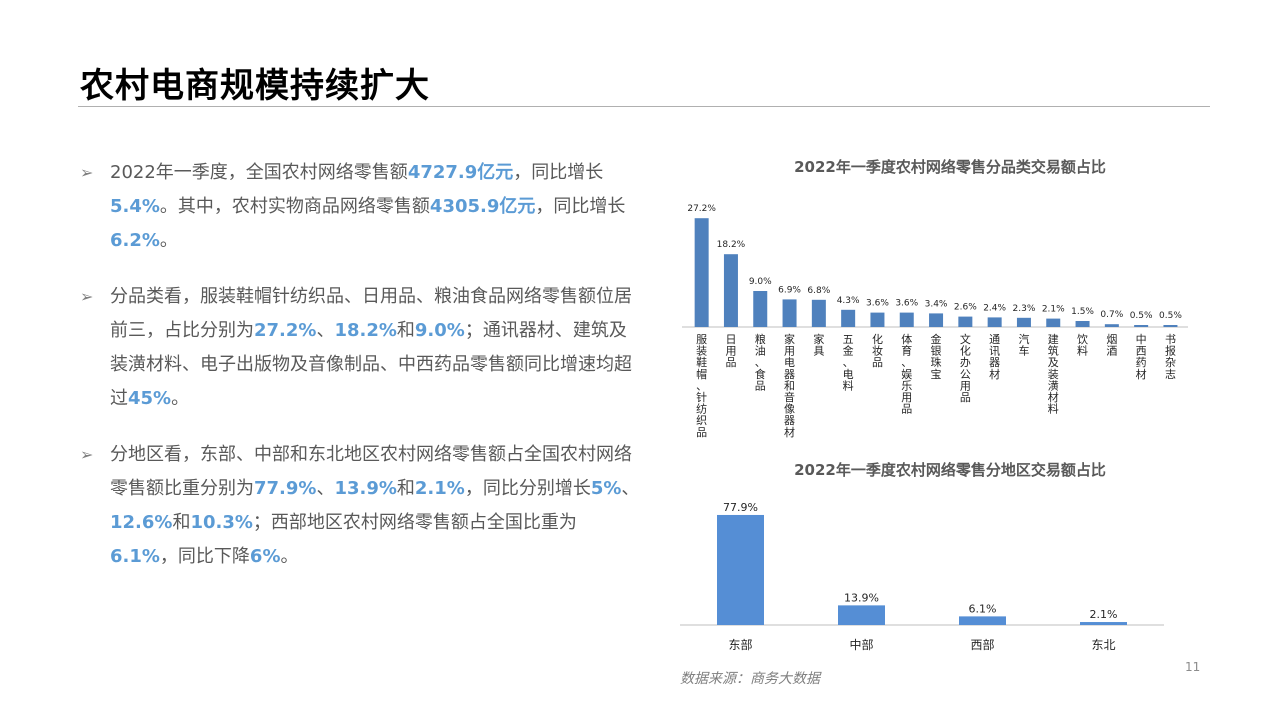  Describe the element at coordinates (701, 386) in the screenshot. I see `category-label: 服装鞋帽、针纺织品` at that location.